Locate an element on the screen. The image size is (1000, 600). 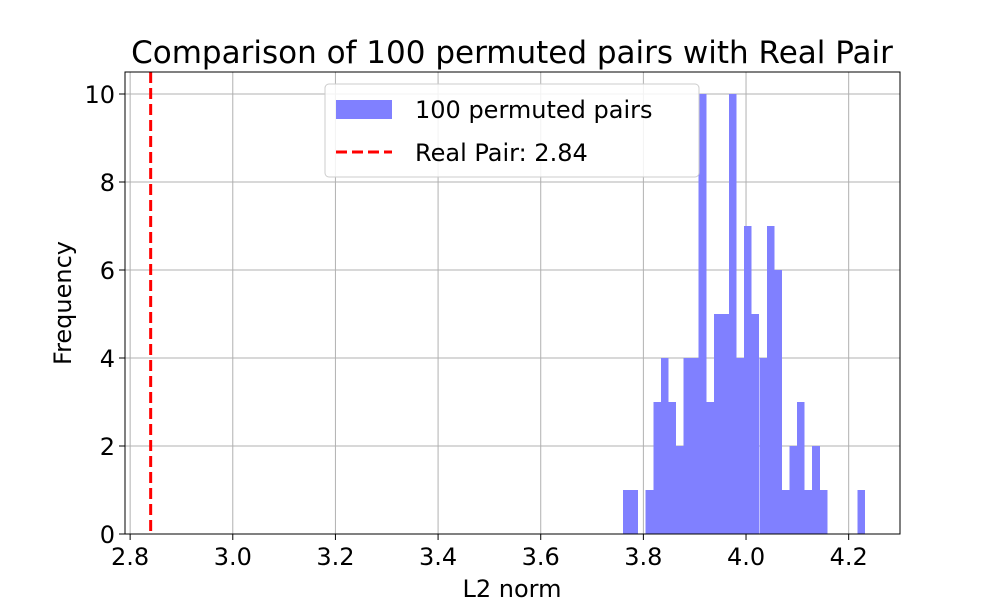
y-axis-label: Frequency is located at coordinates (63, 303).